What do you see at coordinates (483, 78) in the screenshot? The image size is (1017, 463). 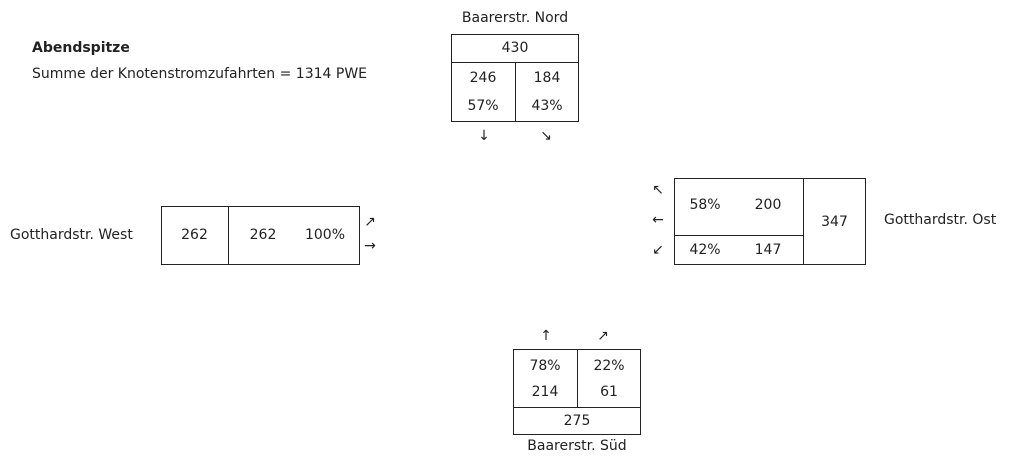 I see `north-left-value: 246` at bounding box center [483, 78].